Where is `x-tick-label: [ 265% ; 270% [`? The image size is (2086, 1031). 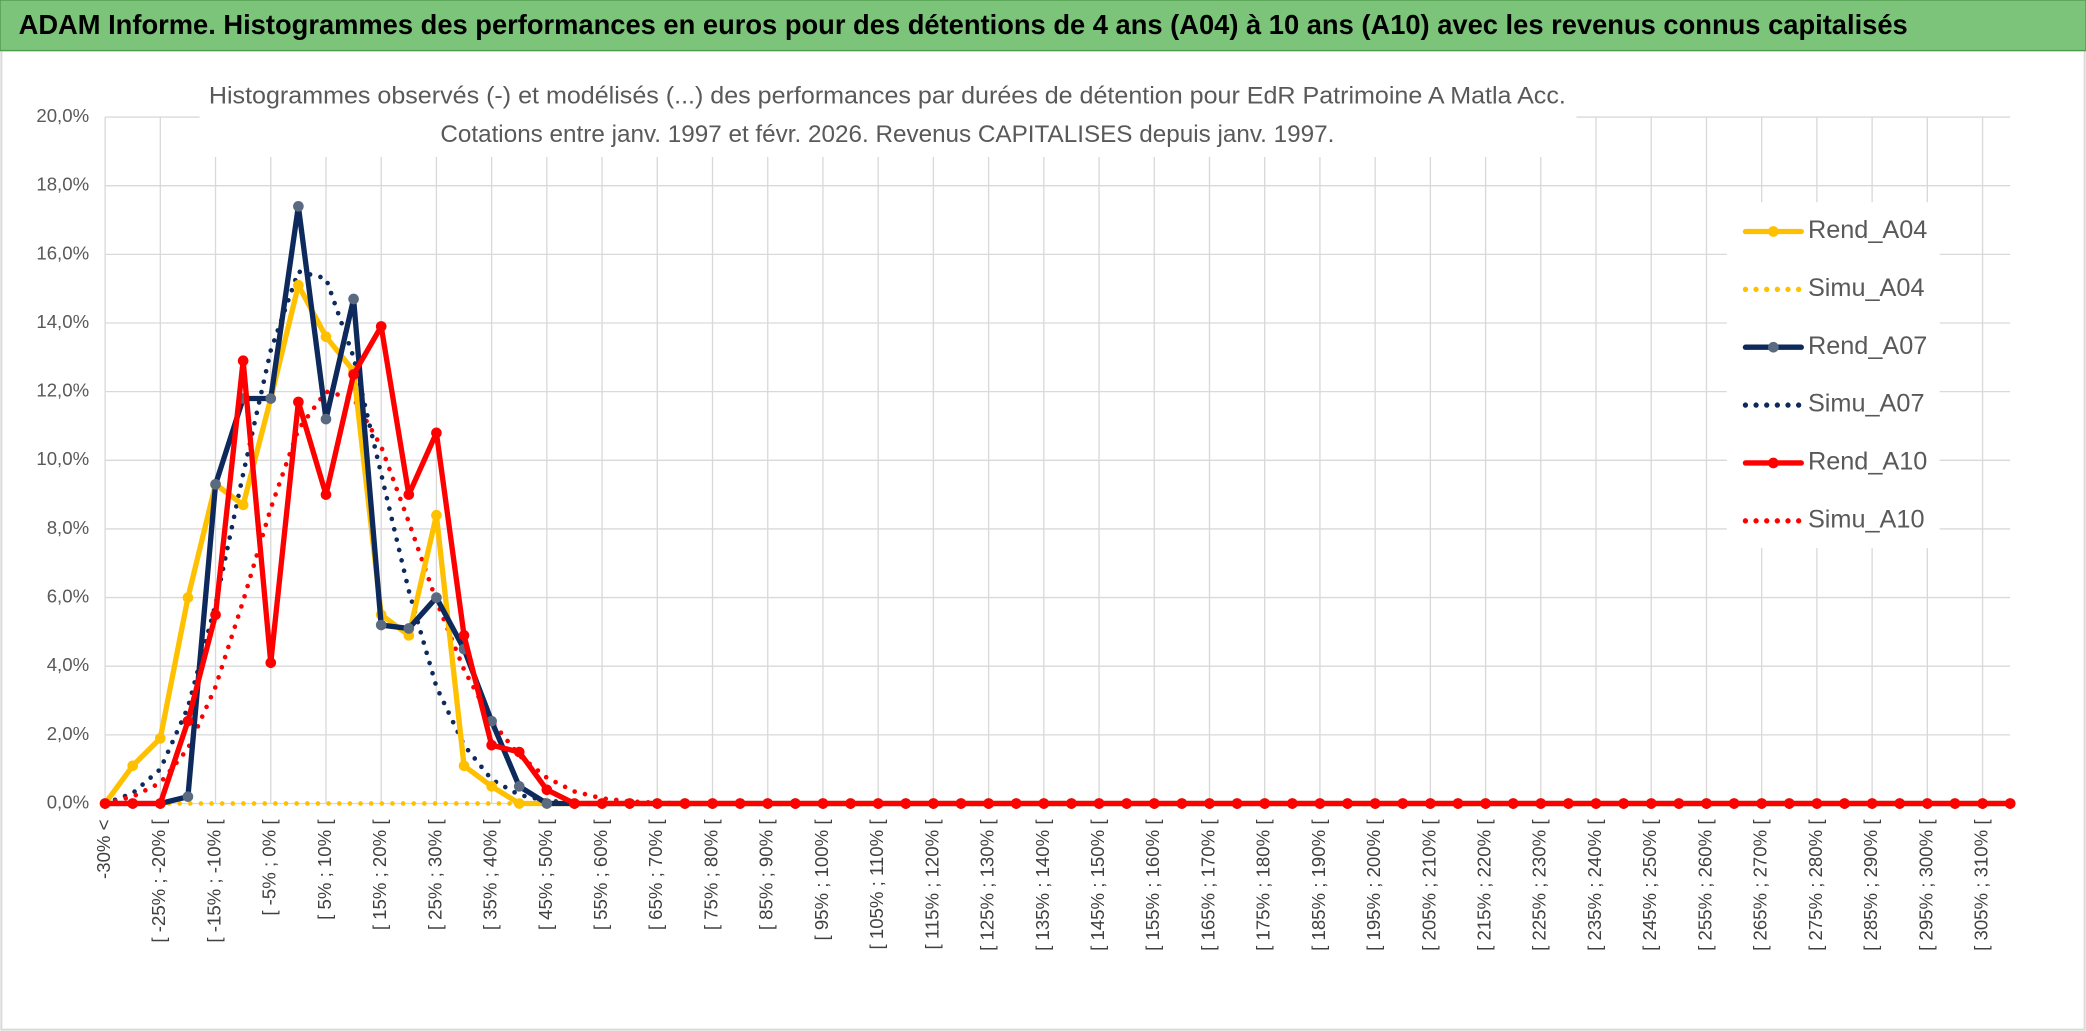 x-tick-label: [ 265% ; 270% [ is located at coordinates (1760, 885).